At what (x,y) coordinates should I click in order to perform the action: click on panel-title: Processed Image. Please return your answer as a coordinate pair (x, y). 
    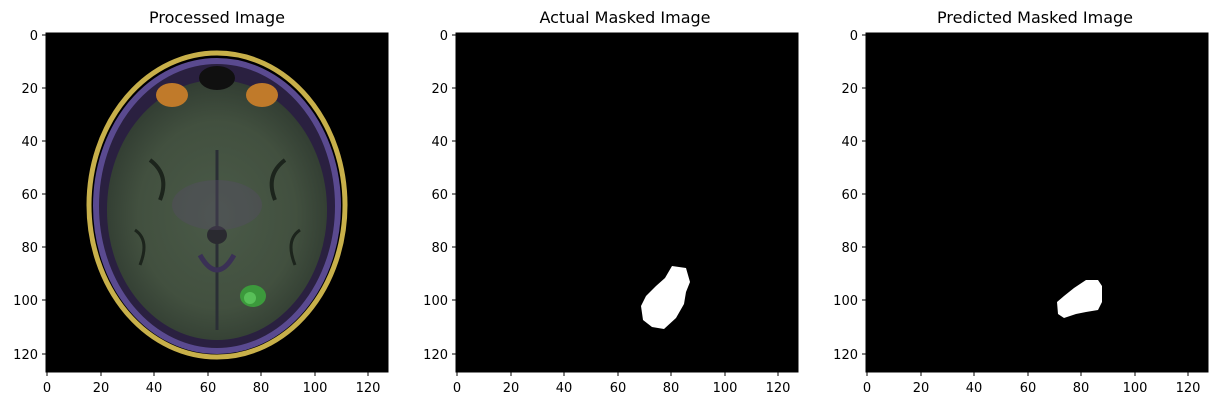
    Looking at the image, I should click on (217, 17).